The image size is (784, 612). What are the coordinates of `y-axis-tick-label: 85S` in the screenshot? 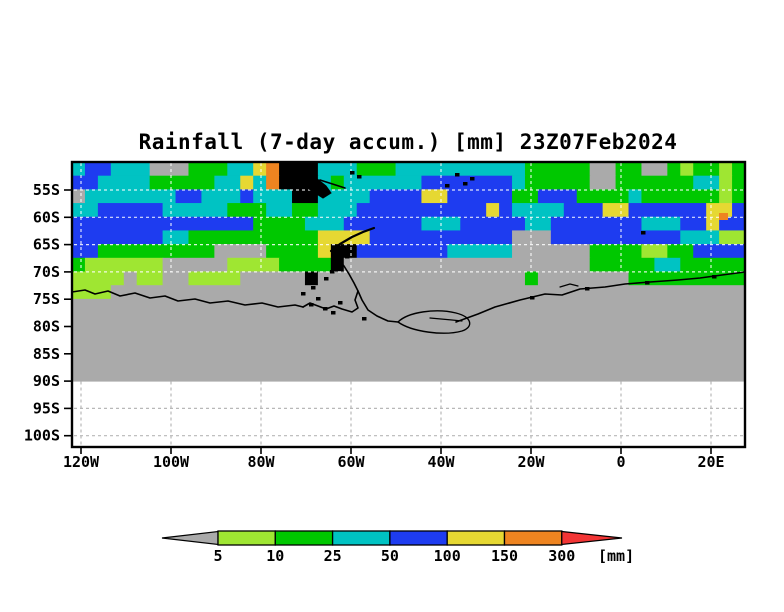 It's located at (46, 354).